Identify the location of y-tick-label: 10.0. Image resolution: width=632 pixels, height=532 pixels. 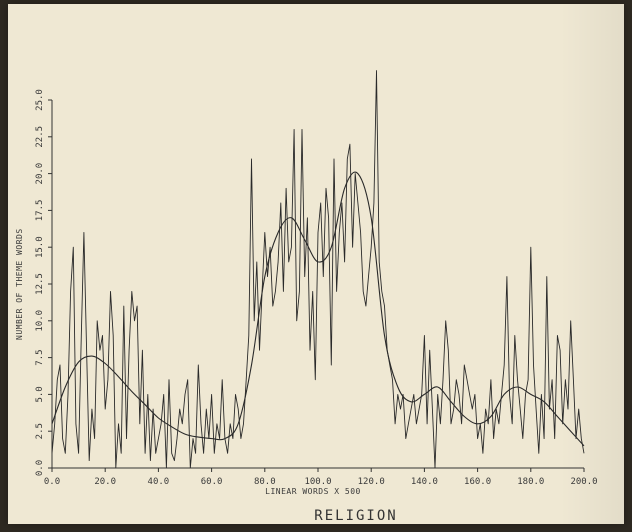
(40, 321).